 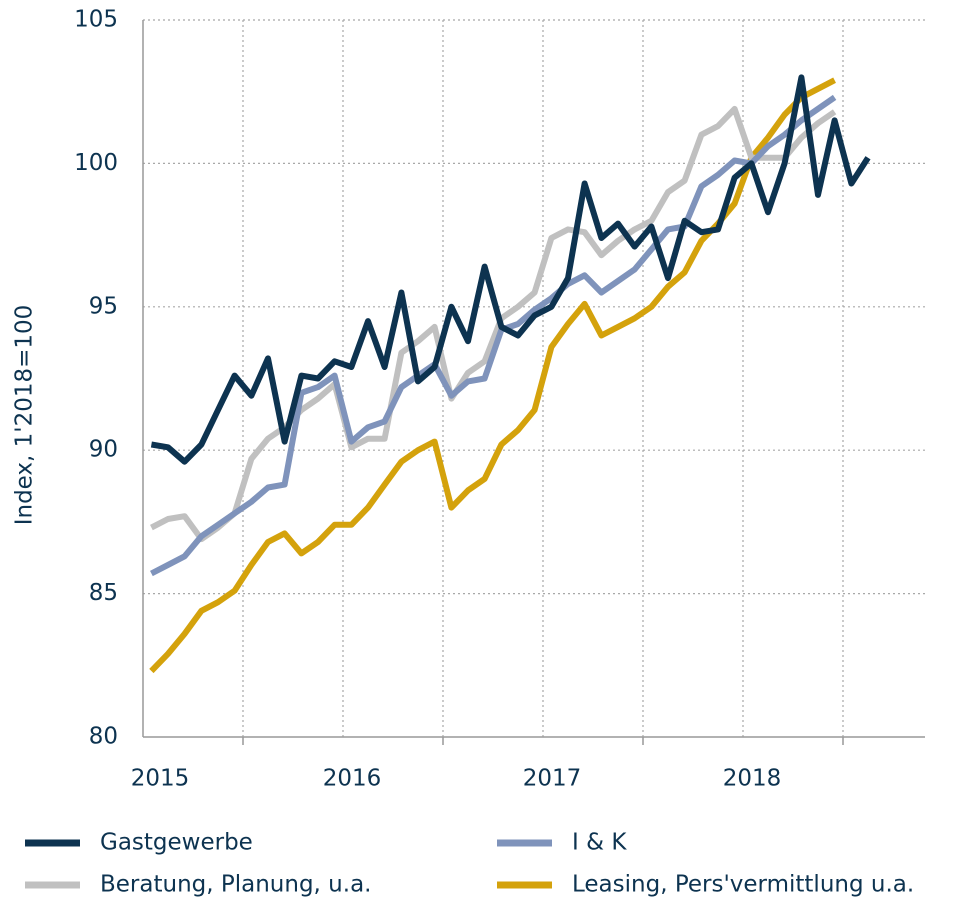 I want to click on y-tick-label: 100, so click(x=96, y=163).